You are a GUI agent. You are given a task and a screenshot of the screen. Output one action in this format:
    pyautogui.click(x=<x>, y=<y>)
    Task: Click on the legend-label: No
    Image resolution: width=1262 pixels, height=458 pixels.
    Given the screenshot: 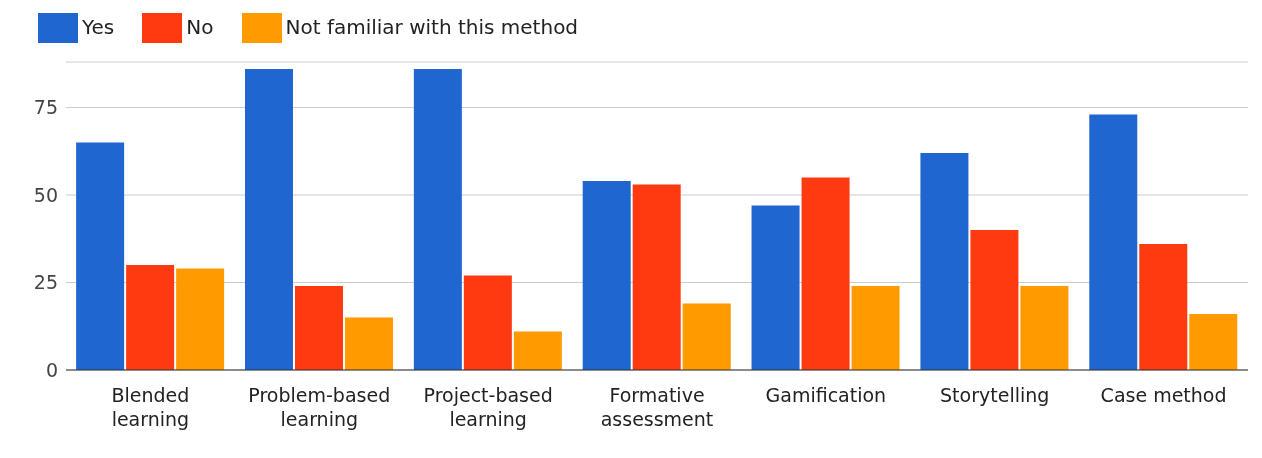 What is the action you would take?
    pyautogui.click(x=200, y=26)
    